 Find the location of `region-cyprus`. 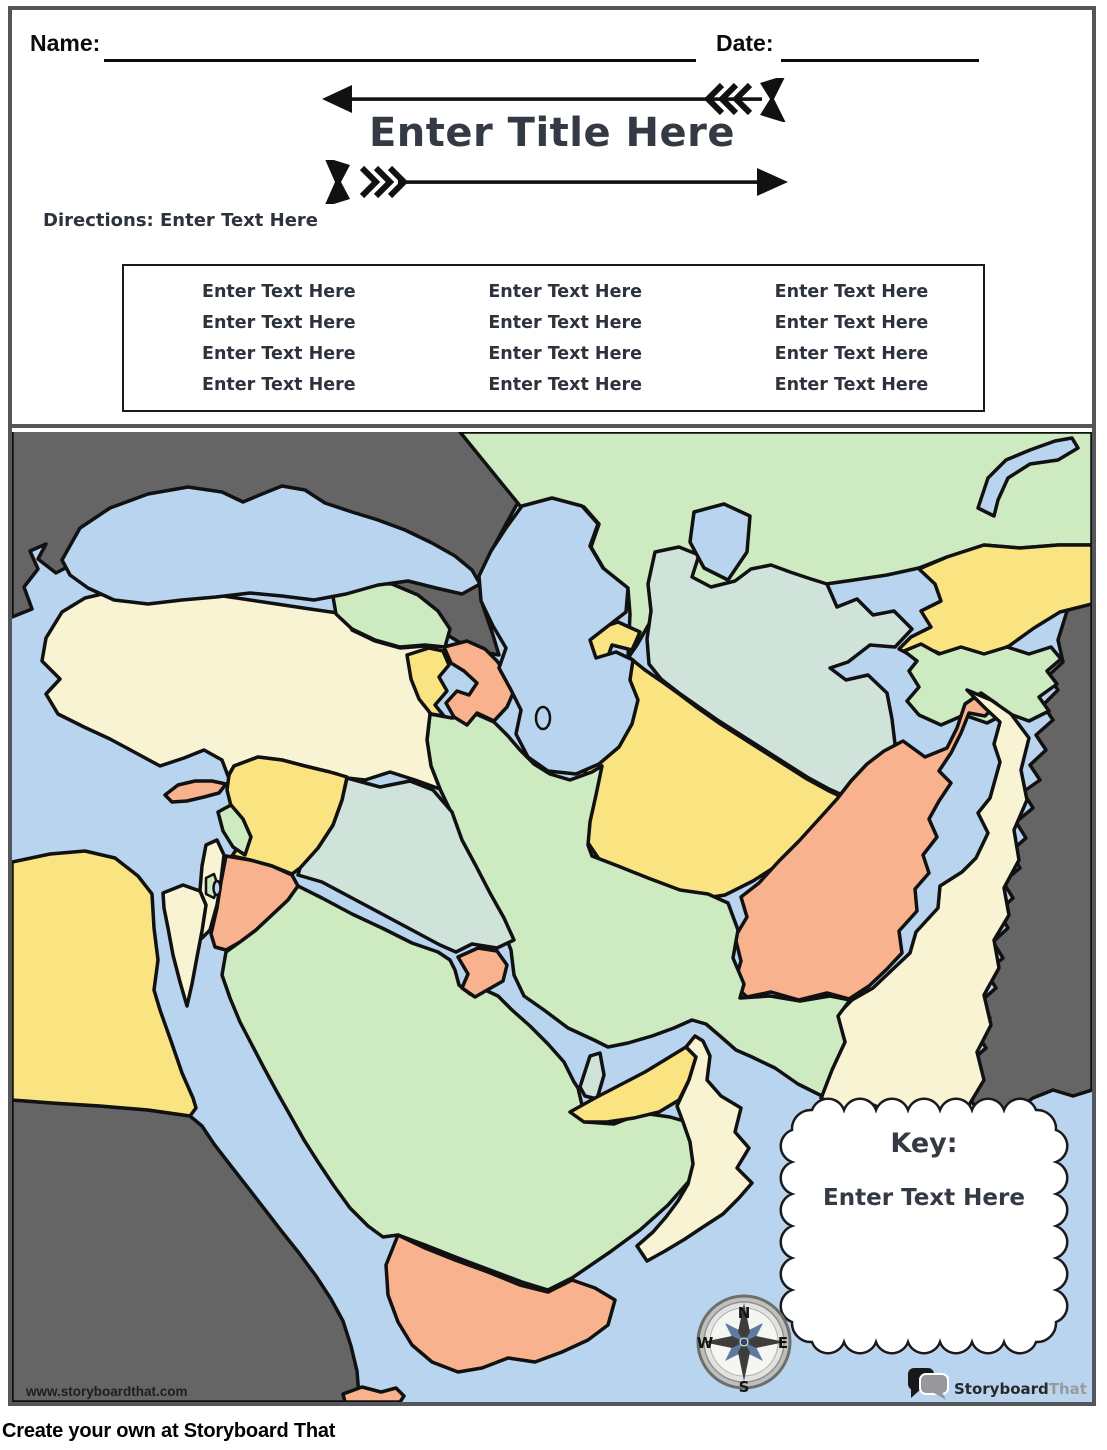

region-cyprus is located at coordinates (195, 791).